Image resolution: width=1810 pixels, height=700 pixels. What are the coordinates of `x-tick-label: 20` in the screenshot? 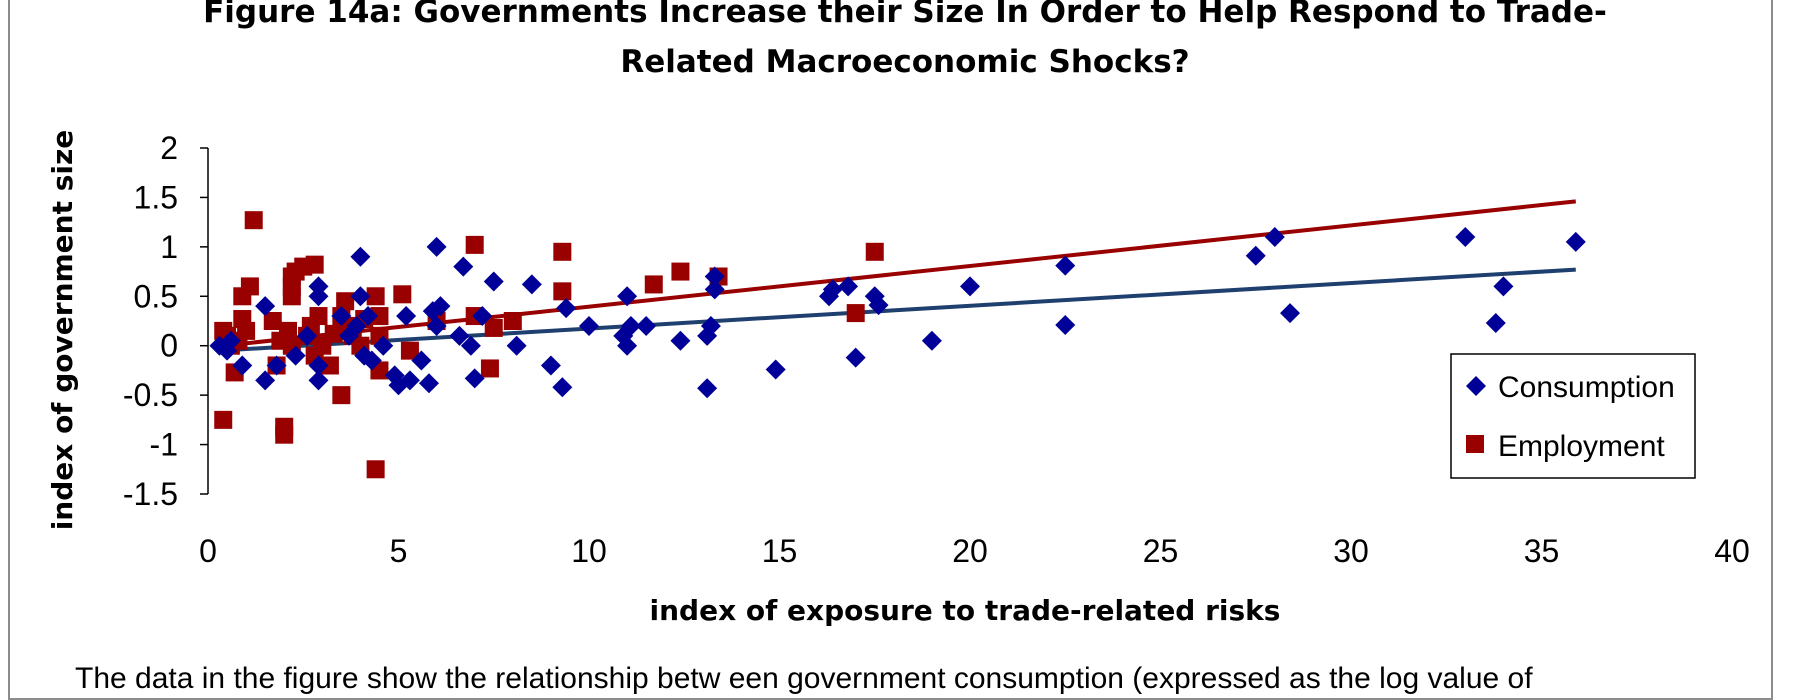 It's located at (970, 551).